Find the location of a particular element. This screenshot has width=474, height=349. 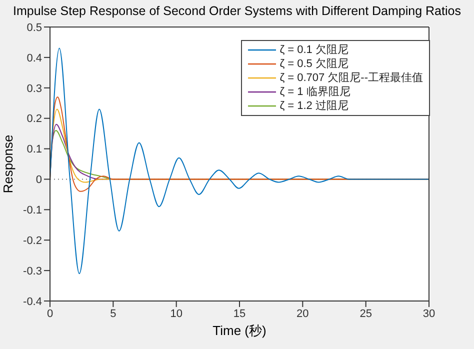

x-tick-label: 15 is located at coordinates (239, 314).